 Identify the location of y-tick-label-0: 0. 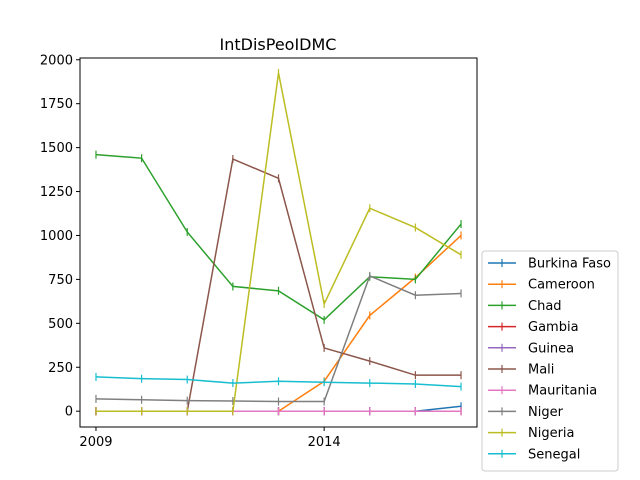
(69, 412).